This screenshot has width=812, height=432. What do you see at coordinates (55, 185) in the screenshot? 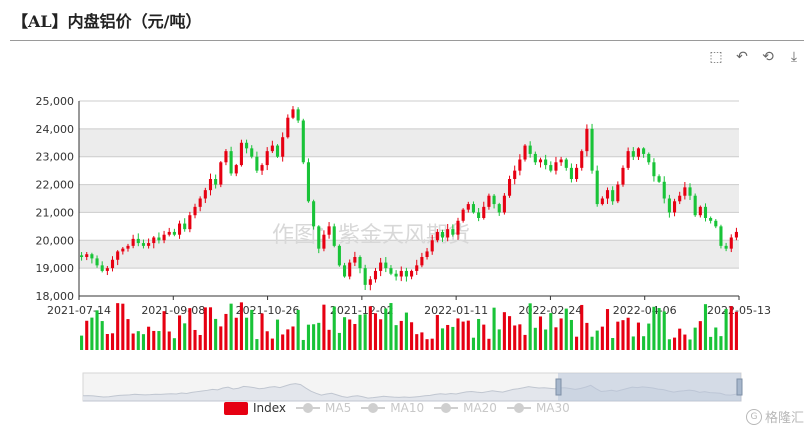
I see `y-tick-label: 22,000` at bounding box center [55, 185].